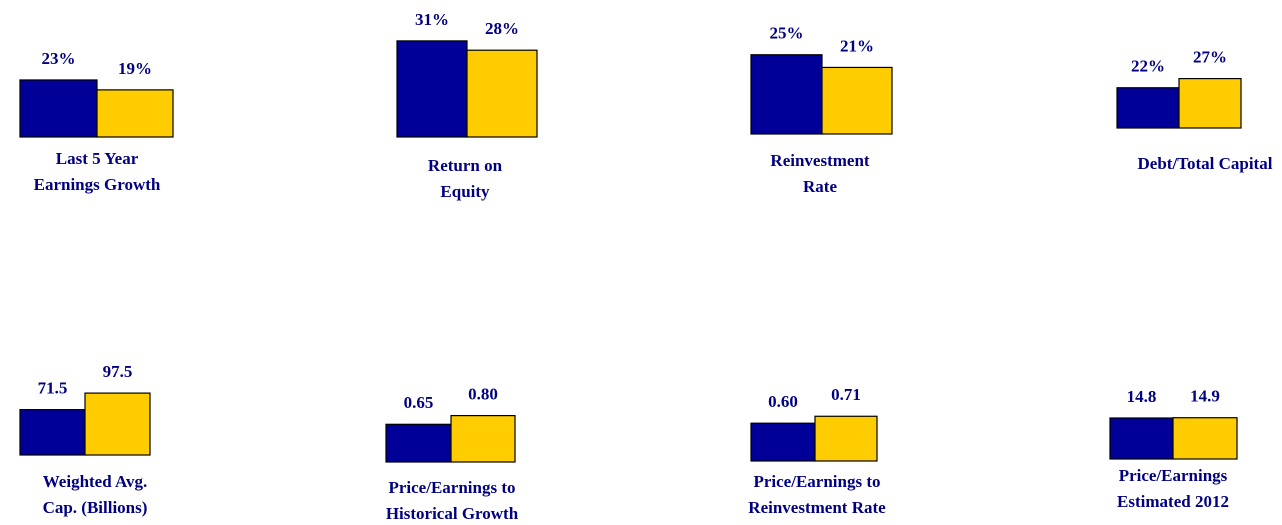  Describe the element at coordinates (53, 388) in the screenshot. I see `value-label: 71.5` at that location.